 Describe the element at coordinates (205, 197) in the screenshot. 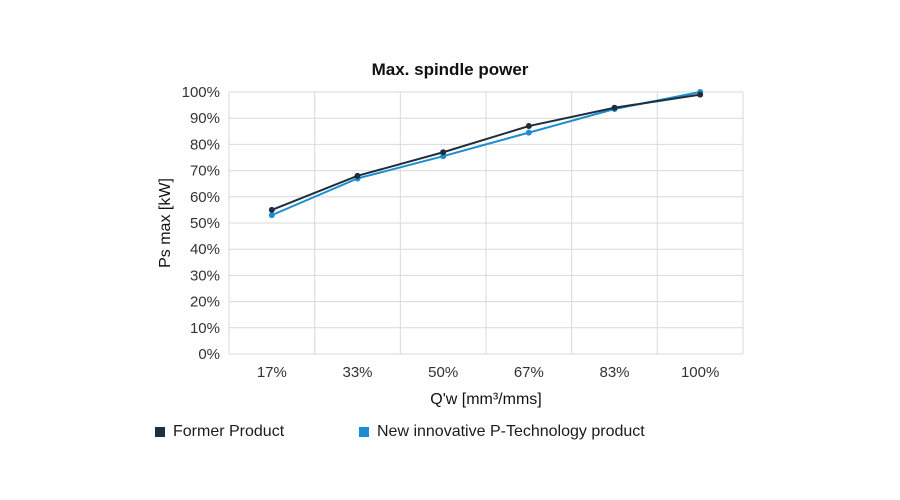

I see `y-tick-label: 60%` at that location.